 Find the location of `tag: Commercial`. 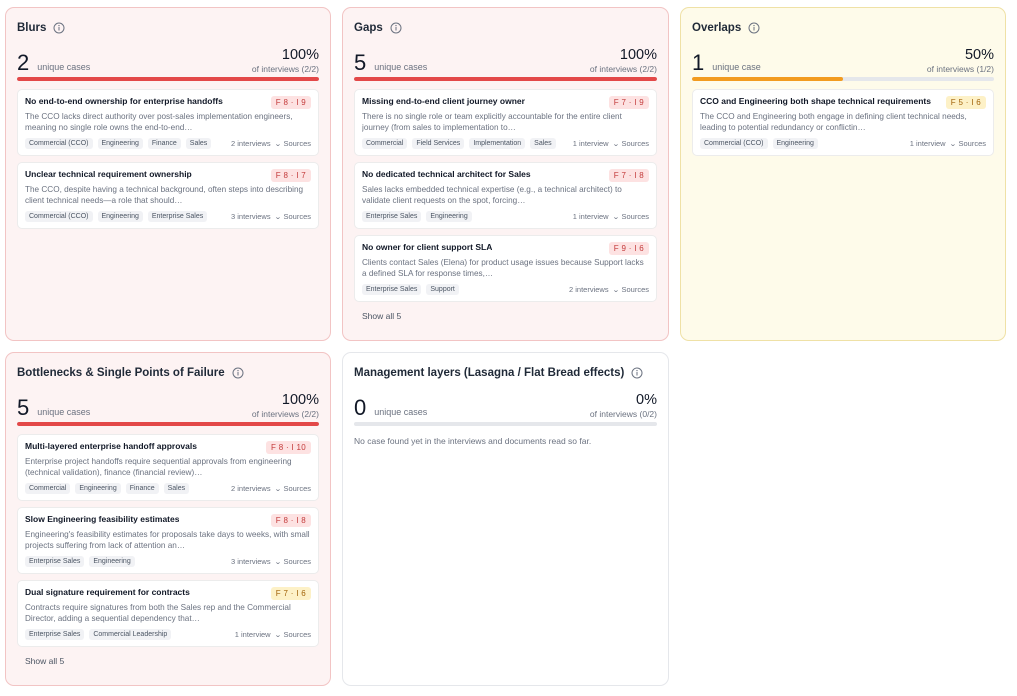

tag: Commercial is located at coordinates (385, 143).